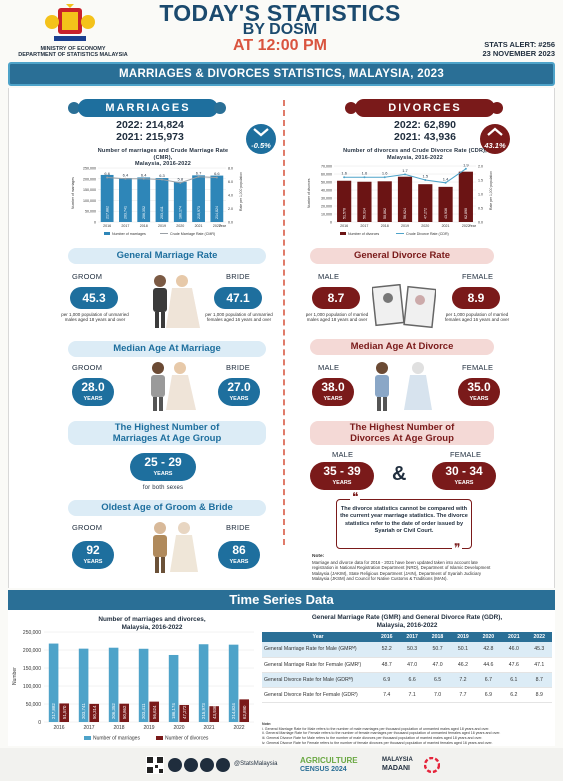 This screenshot has width=563, height=781. What do you see at coordinates (280, 45) in the screenshot?
I see `release-time: AT 12:00 PM` at bounding box center [280, 45].